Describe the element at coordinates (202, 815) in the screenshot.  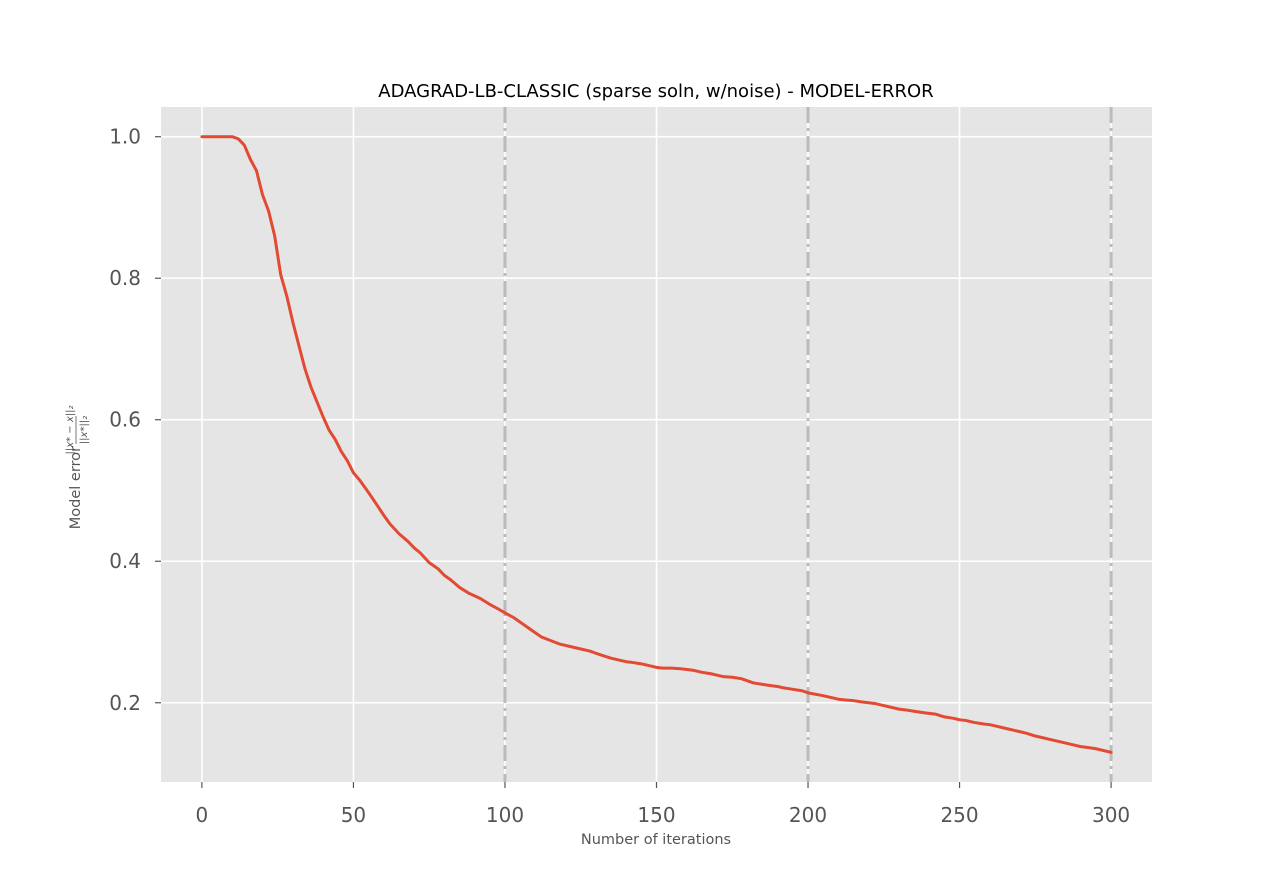
I see `x-tick-label: 0` at that location.